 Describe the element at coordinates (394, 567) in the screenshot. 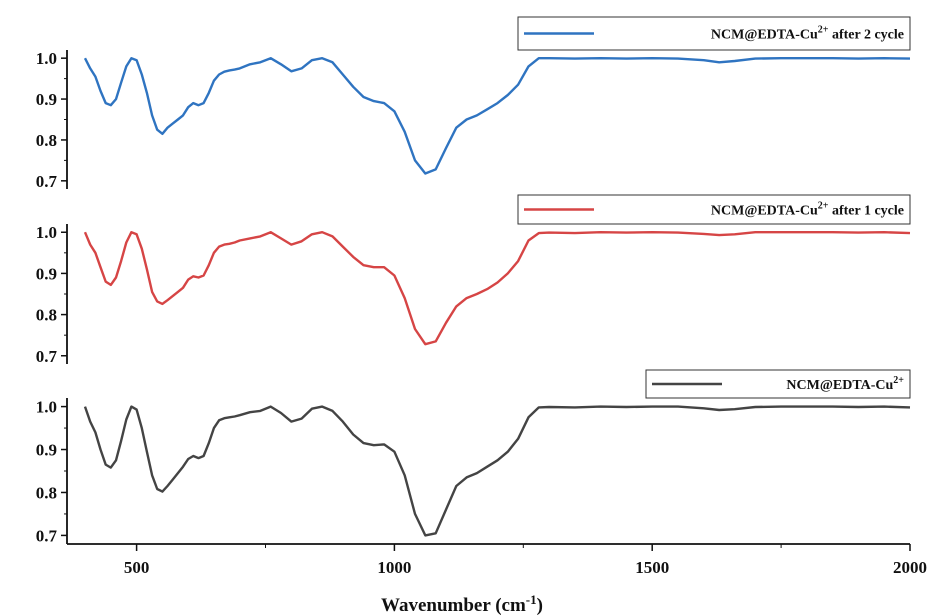

I see `x-tick-label: 1000` at that location.